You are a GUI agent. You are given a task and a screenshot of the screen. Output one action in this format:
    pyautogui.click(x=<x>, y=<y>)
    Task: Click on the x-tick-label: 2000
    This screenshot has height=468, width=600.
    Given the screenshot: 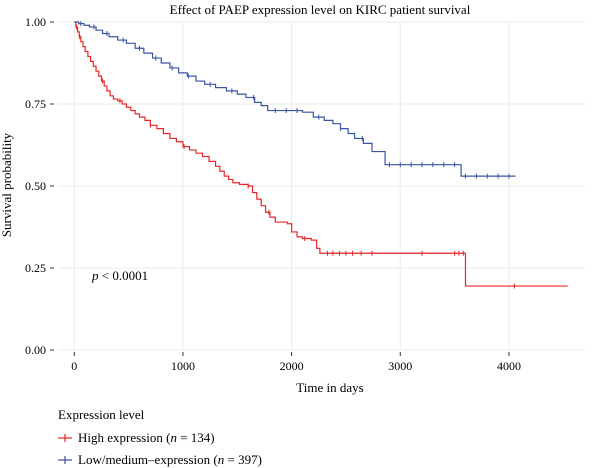 What is the action you would take?
    pyautogui.click(x=292, y=366)
    